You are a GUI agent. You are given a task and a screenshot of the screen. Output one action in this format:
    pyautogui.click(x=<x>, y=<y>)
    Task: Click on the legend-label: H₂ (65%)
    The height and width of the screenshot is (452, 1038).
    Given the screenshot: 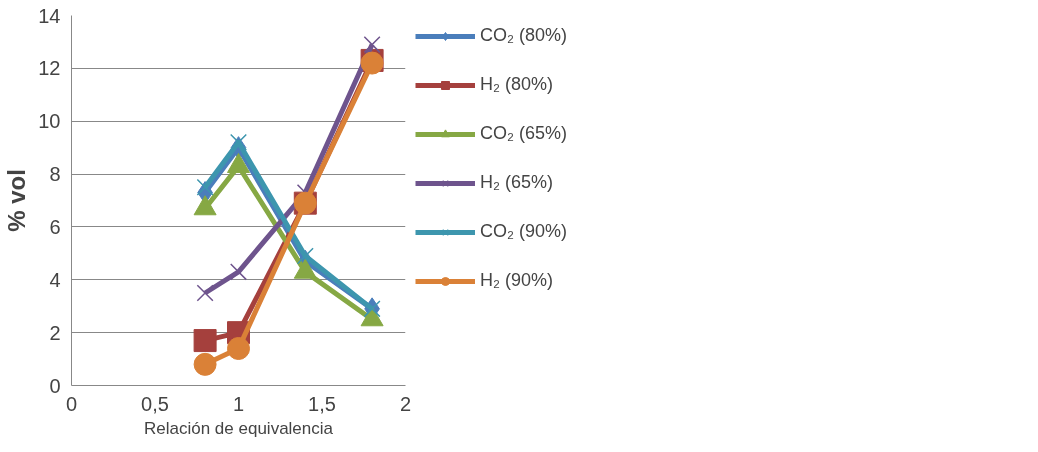 What is the action you would take?
    pyautogui.click(x=517, y=182)
    